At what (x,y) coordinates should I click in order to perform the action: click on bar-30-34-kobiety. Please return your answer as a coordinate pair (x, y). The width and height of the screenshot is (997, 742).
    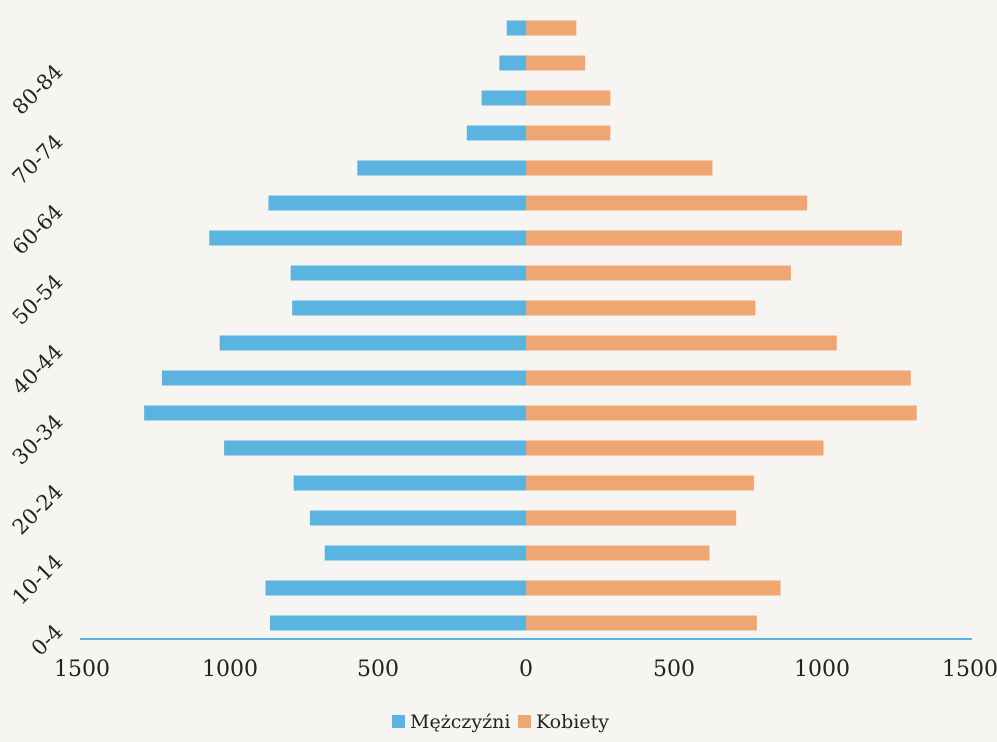
    Looking at the image, I should click on (721, 413).